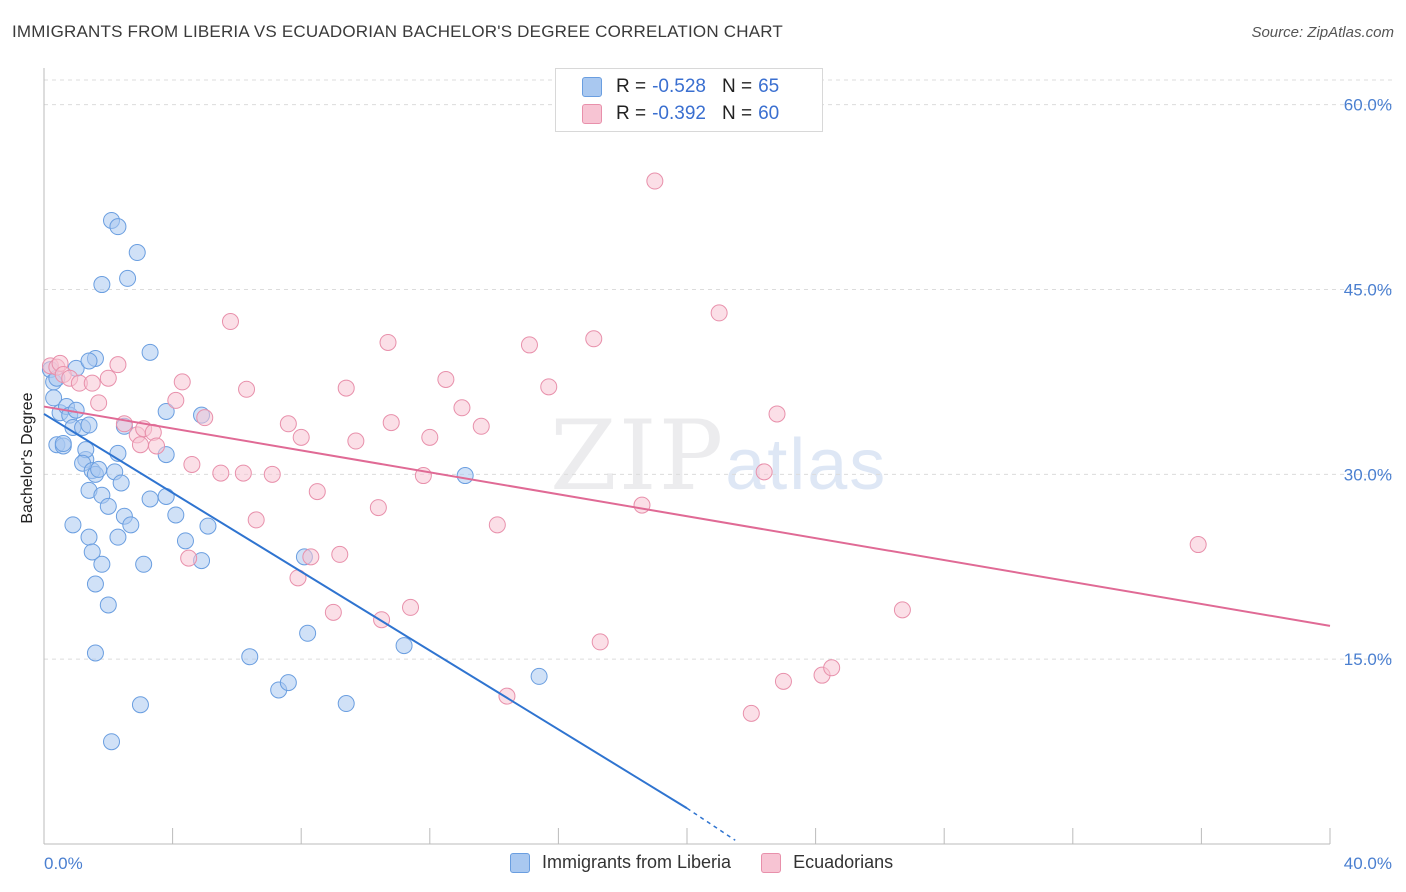 Image resolution: width=1406 pixels, height=892 pixels. Describe the element at coordinates (737, 113) in the screenshot. I see `legend-n-label: N =` at that location.